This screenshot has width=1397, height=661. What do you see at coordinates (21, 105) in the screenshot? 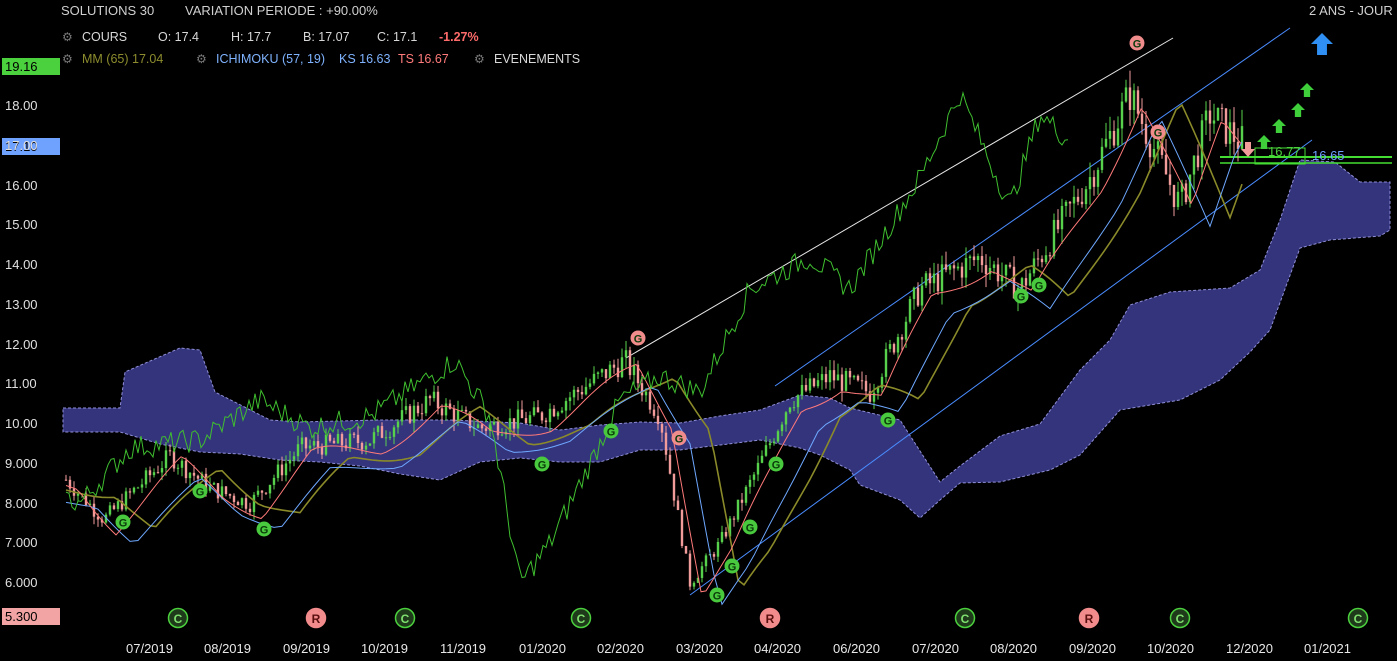
I see `y-tick-label: 18.00` at bounding box center [21, 105].